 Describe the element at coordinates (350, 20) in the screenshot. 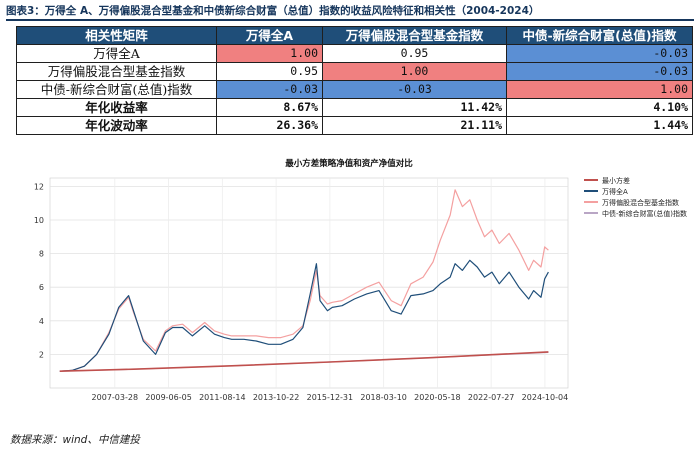

I see `title-rule` at that location.